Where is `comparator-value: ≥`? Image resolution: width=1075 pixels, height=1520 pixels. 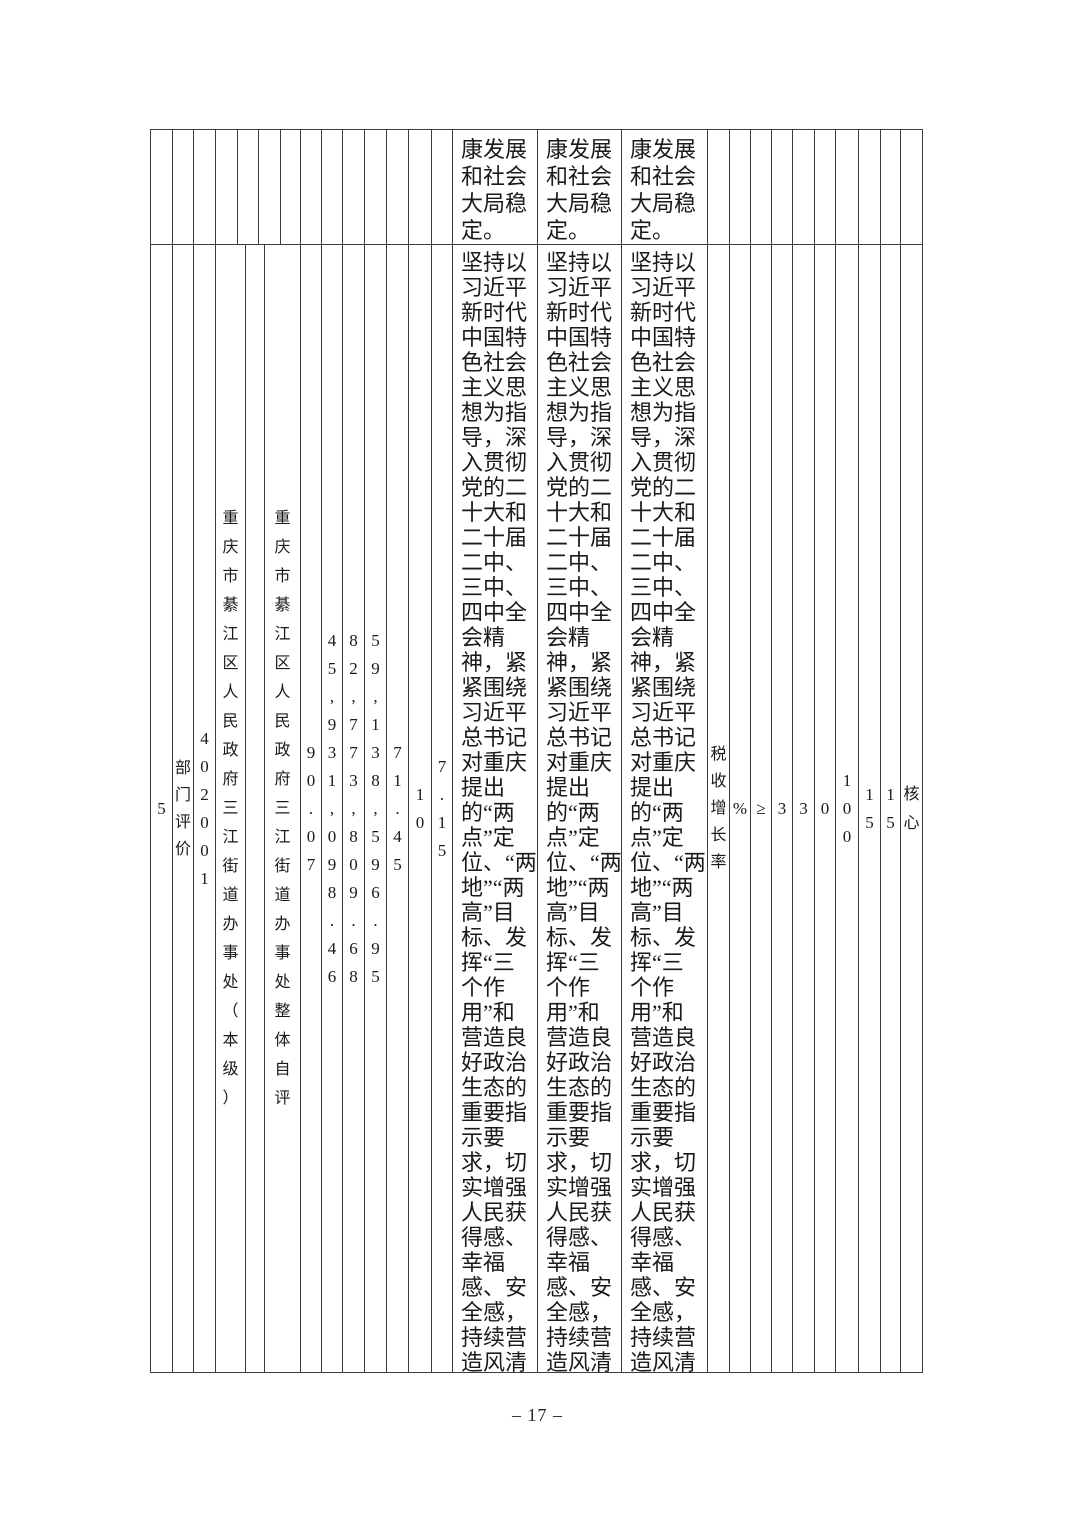
comparator-value: ≥ is located at coordinates (761, 808).